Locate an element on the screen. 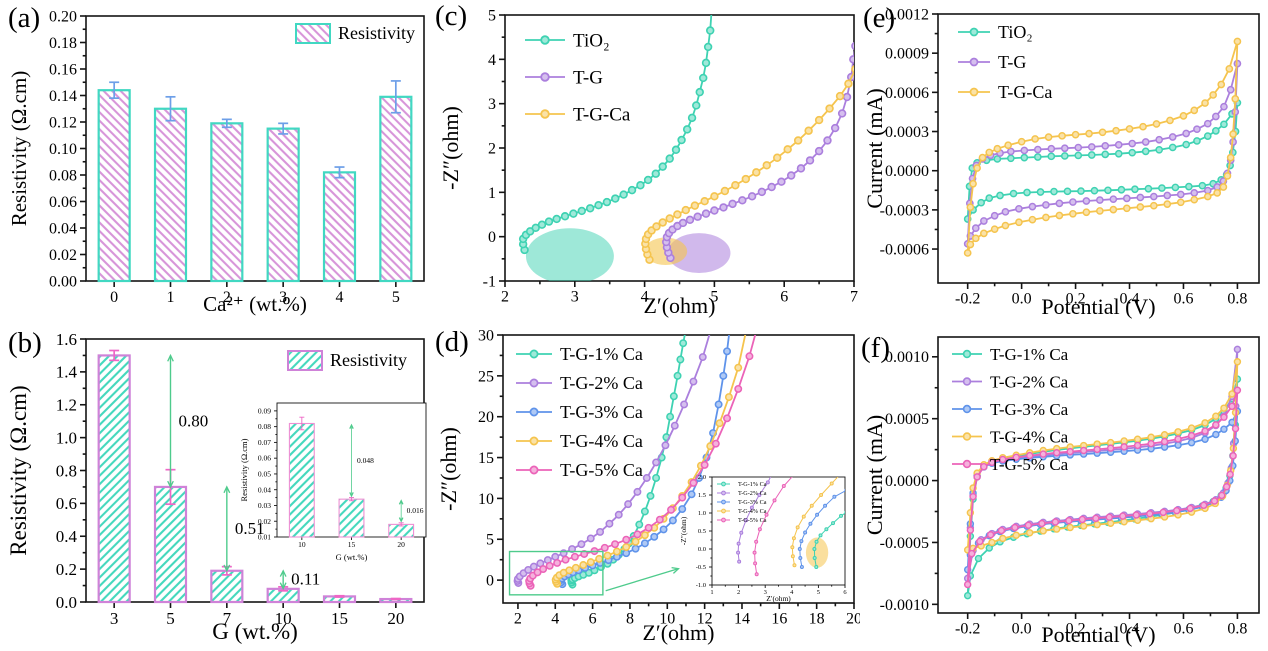  svg-text: T-G-4% Ca is located at coordinates (601, 441).